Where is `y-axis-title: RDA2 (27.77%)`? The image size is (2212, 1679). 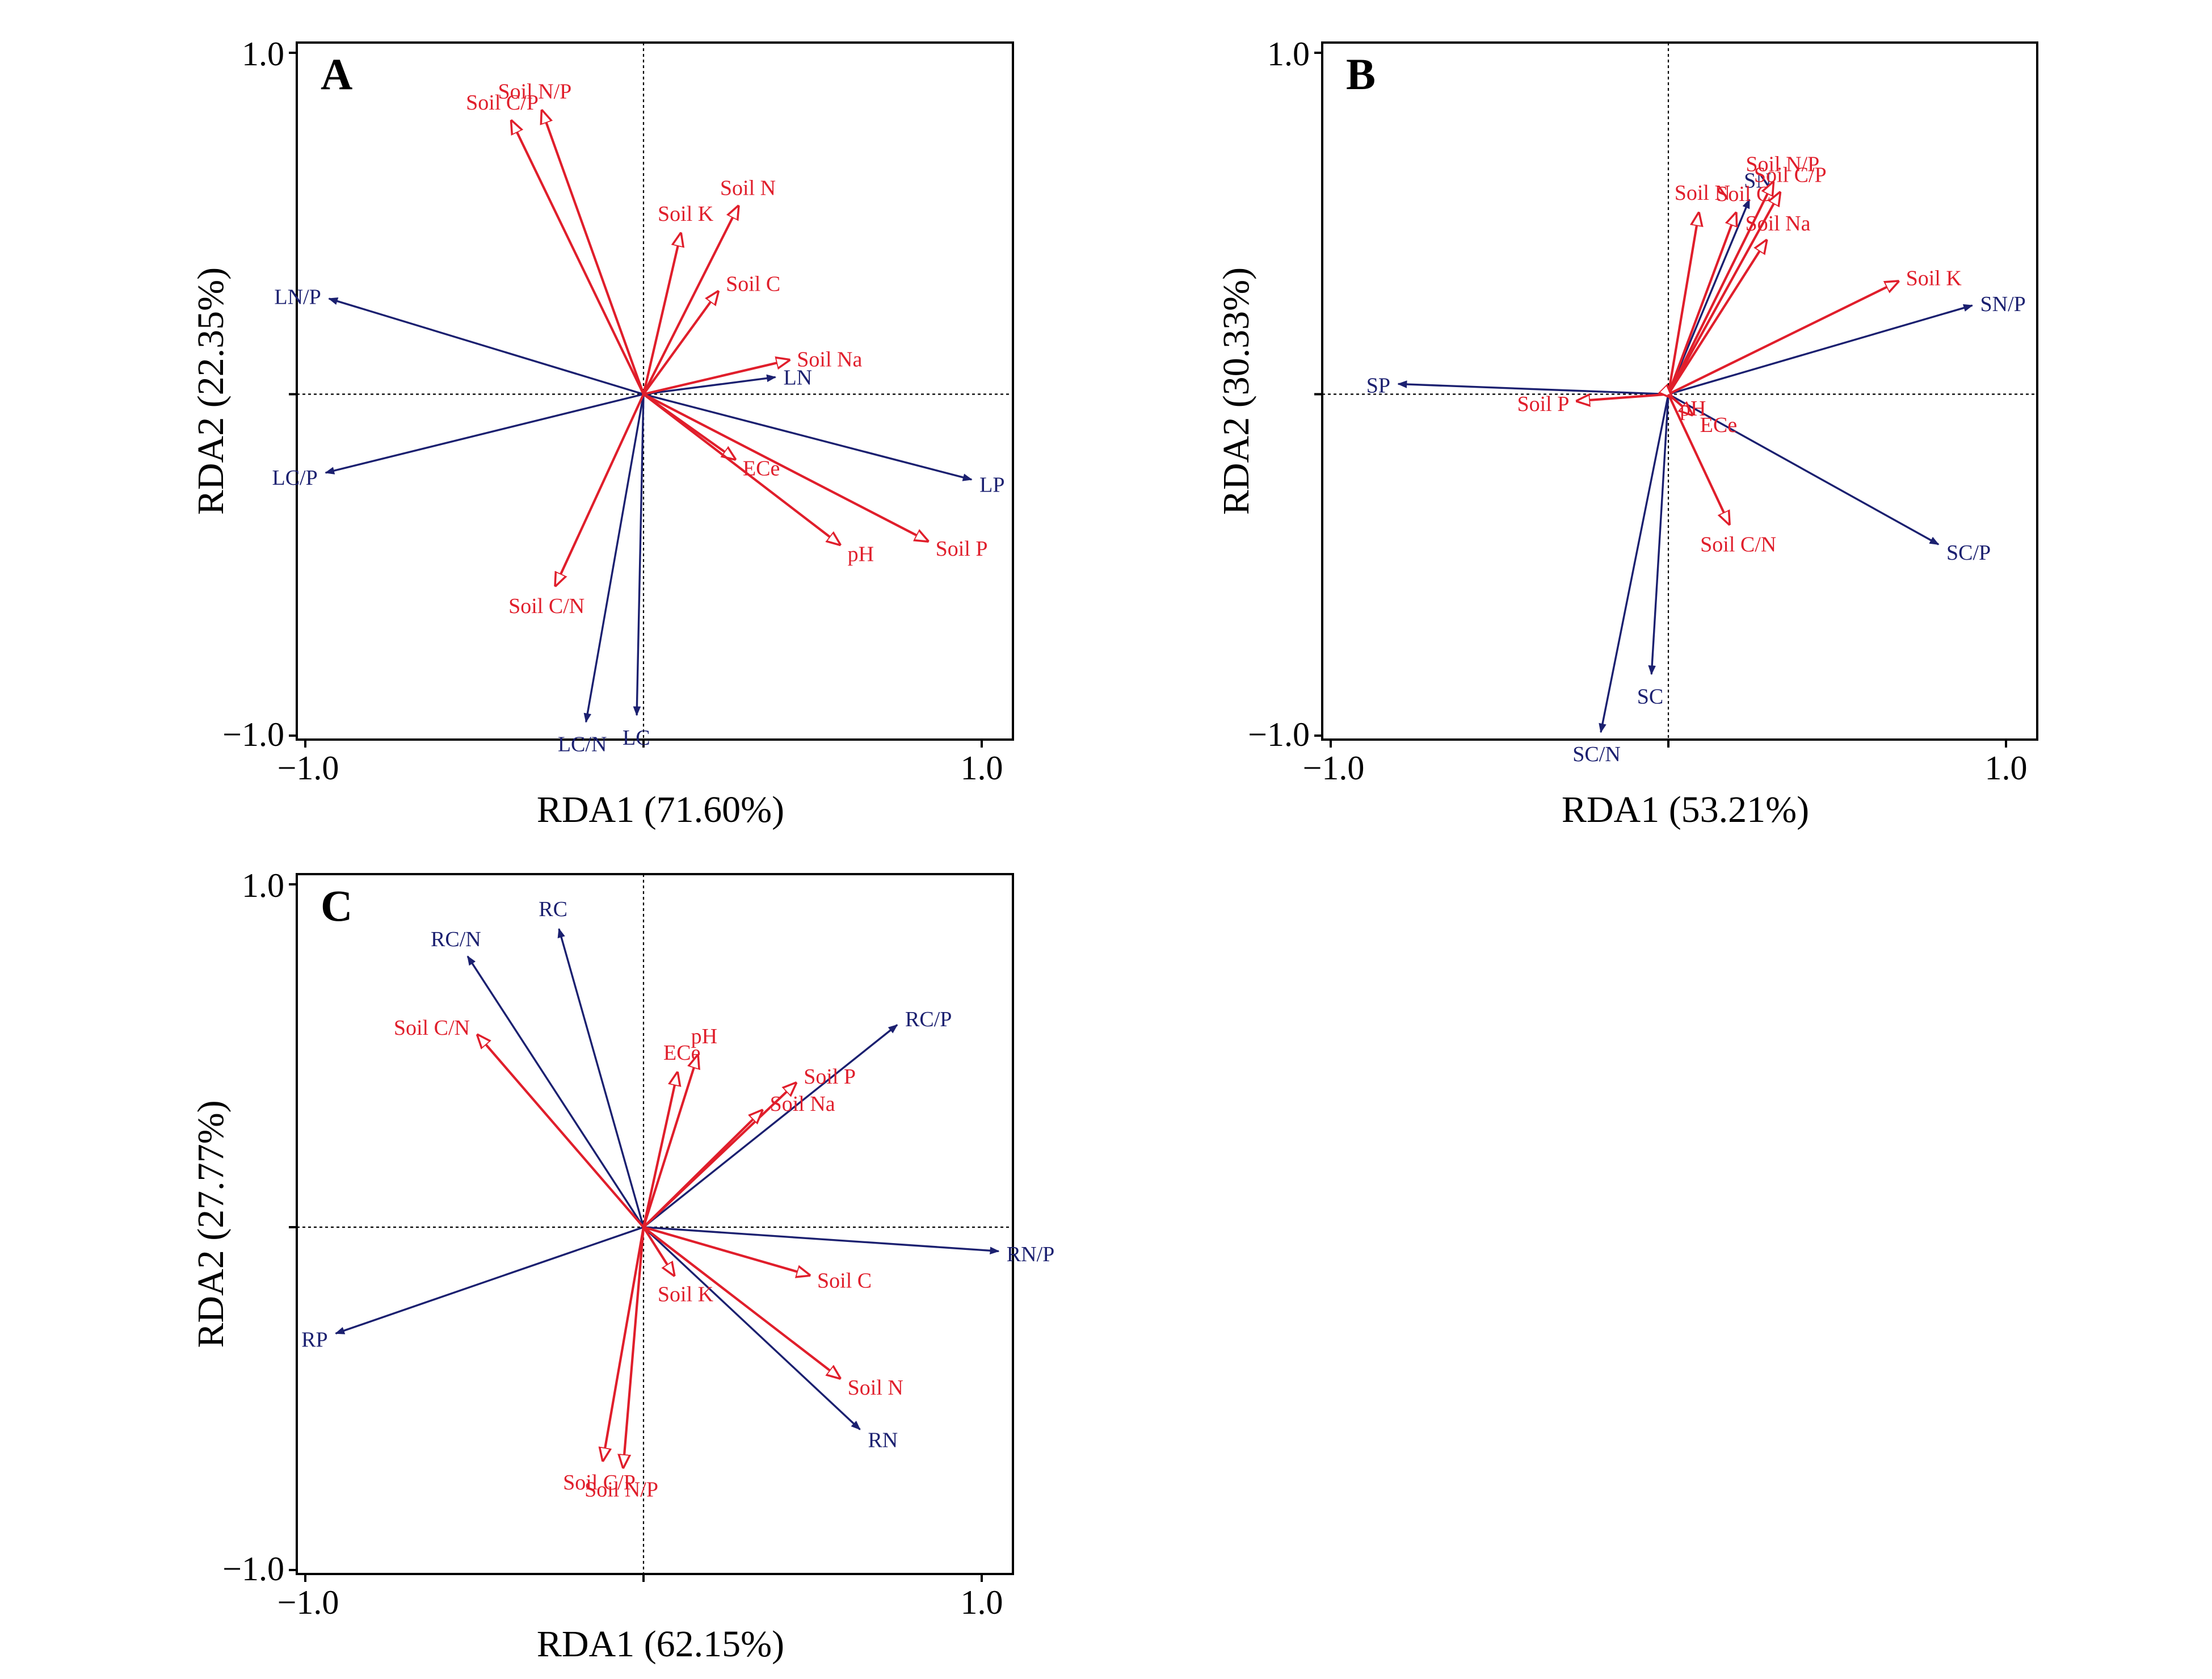
y-axis-title: RDA2 (27.77%) is located at coordinates (211, 1224).